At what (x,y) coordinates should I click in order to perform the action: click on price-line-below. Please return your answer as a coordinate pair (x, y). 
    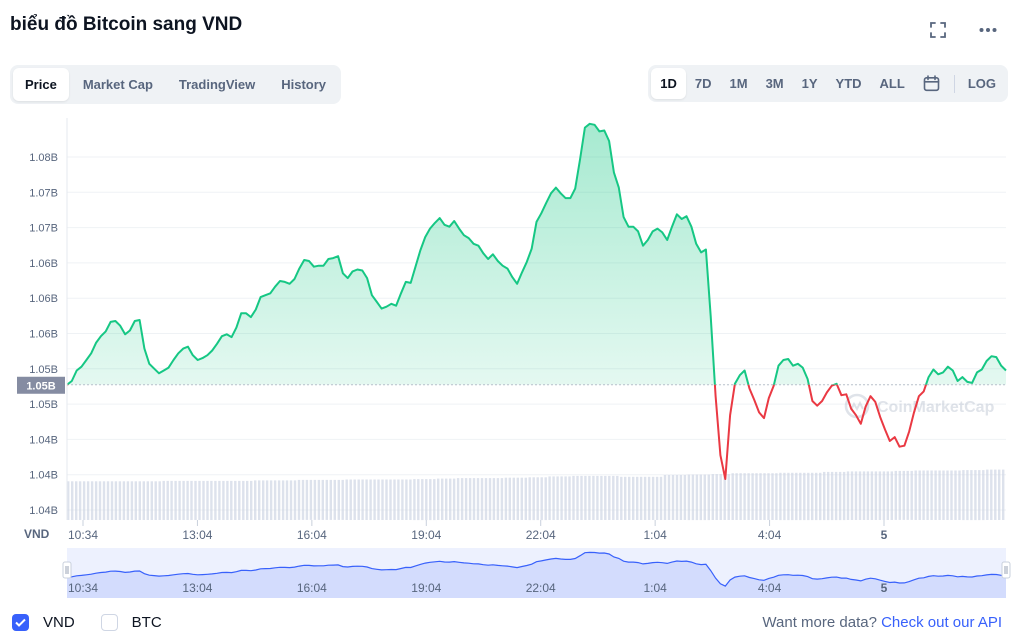
    Looking at the image, I should click on (497, 432).